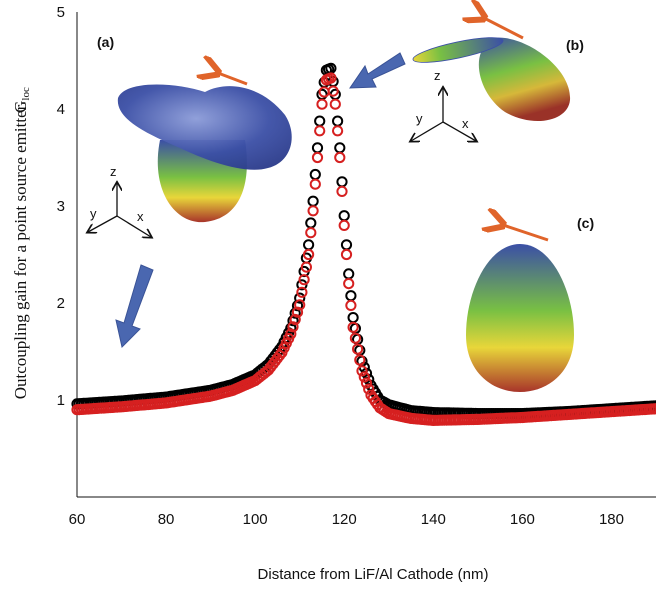  Describe the element at coordinates (522, 519) in the screenshot. I see `x-tick-label: 160` at that location.